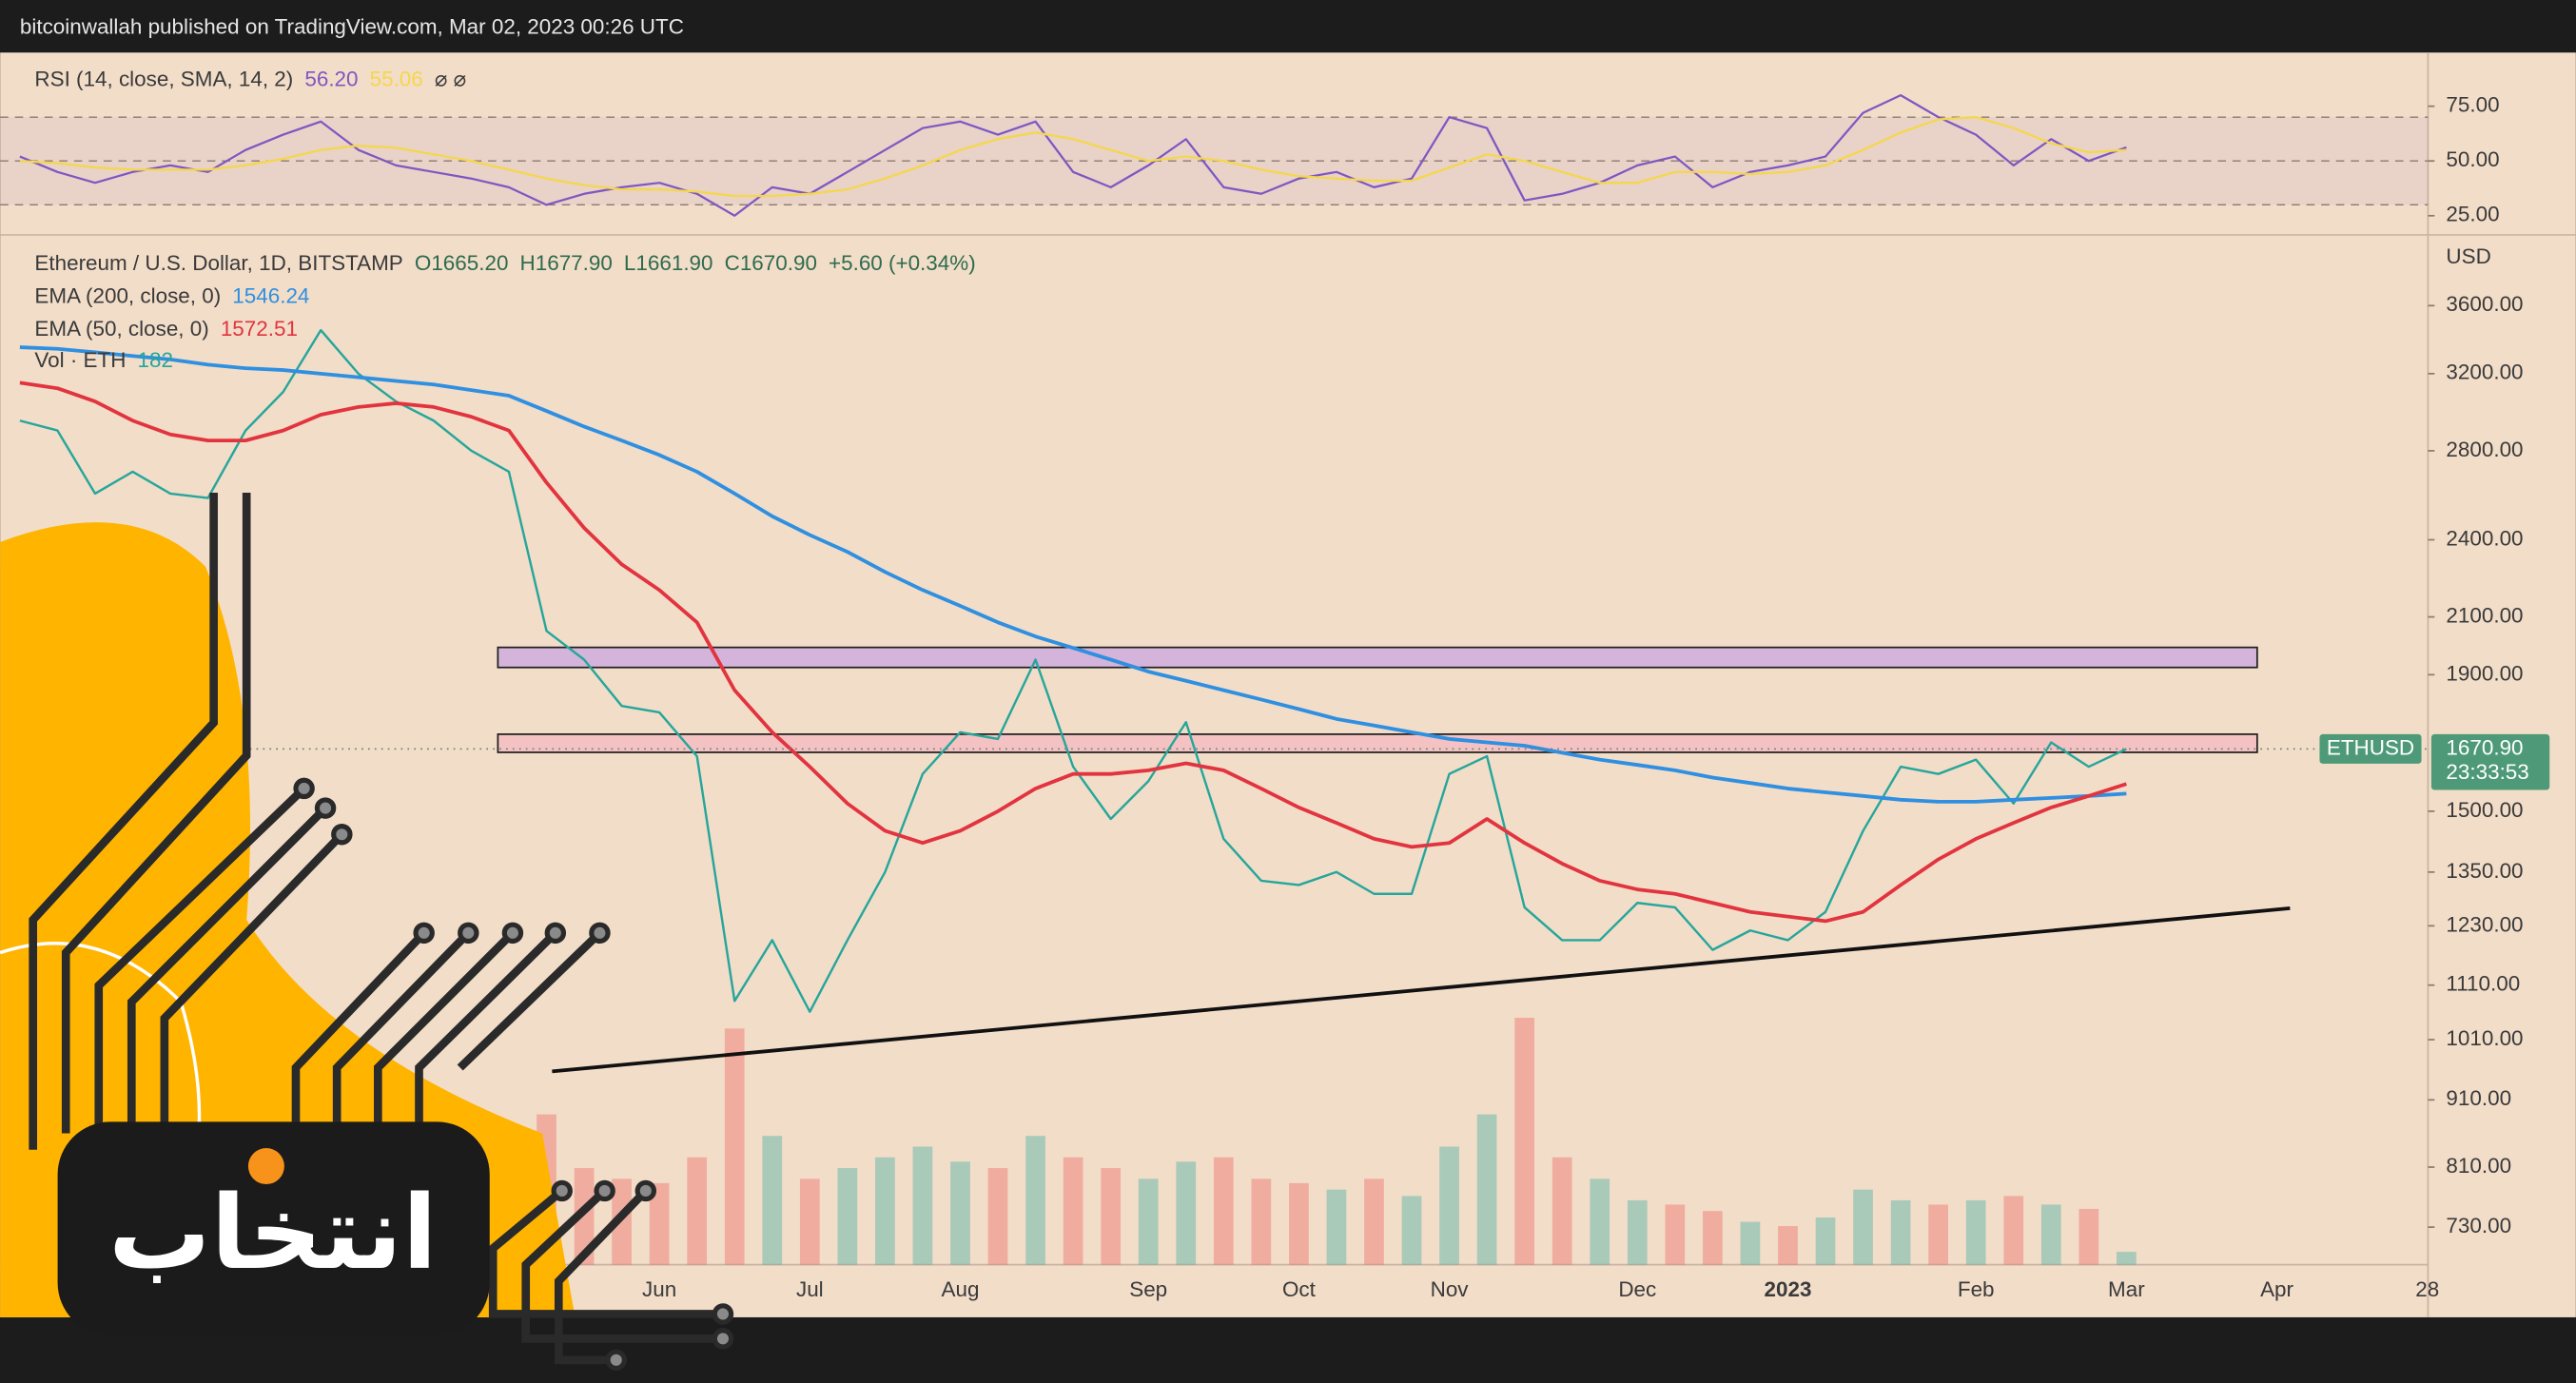 Image resolution: width=2576 pixels, height=1383 pixels. Describe the element at coordinates (2483, 984) in the screenshot. I see `y-tick-label: 1110.00` at that location.